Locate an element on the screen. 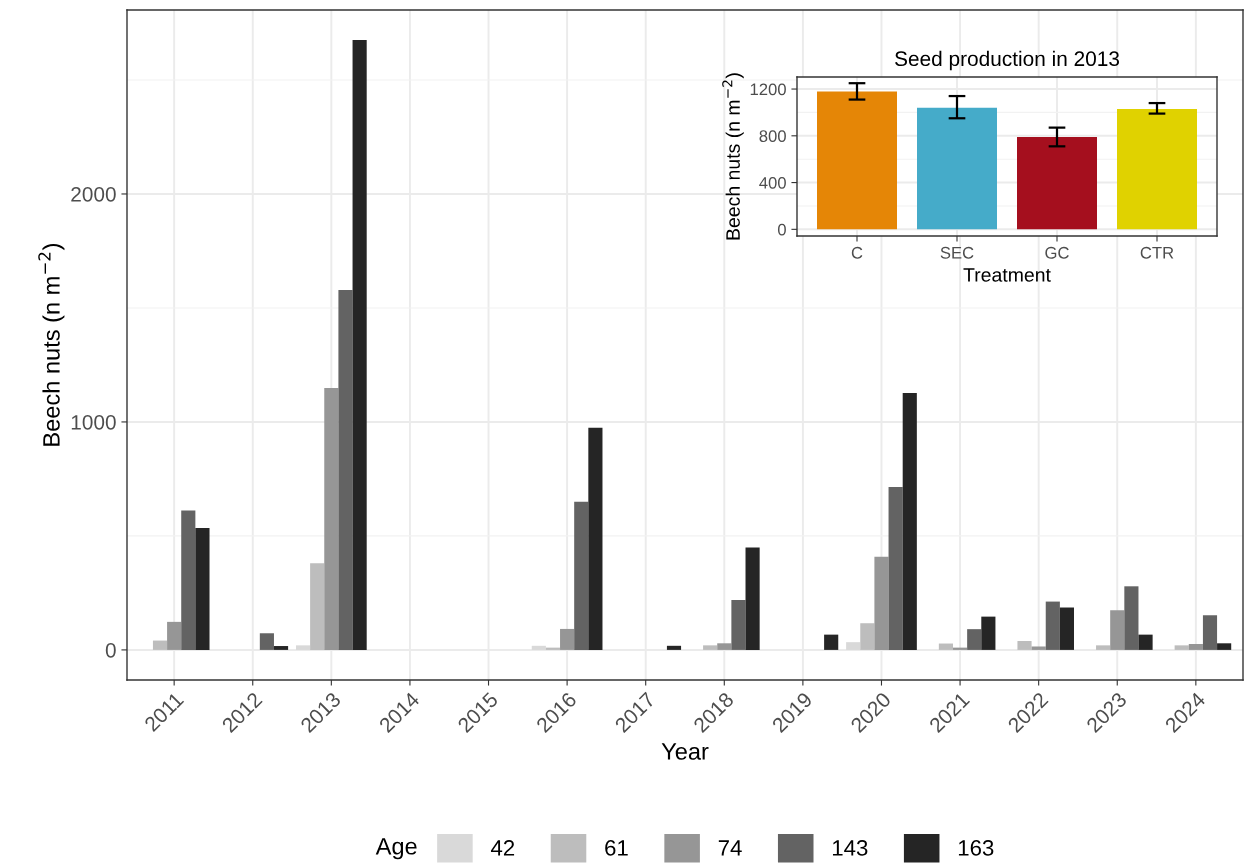 The width and height of the screenshot is (1255, 864). y-tick-label: 1000 is located at coordinates (93, 422).